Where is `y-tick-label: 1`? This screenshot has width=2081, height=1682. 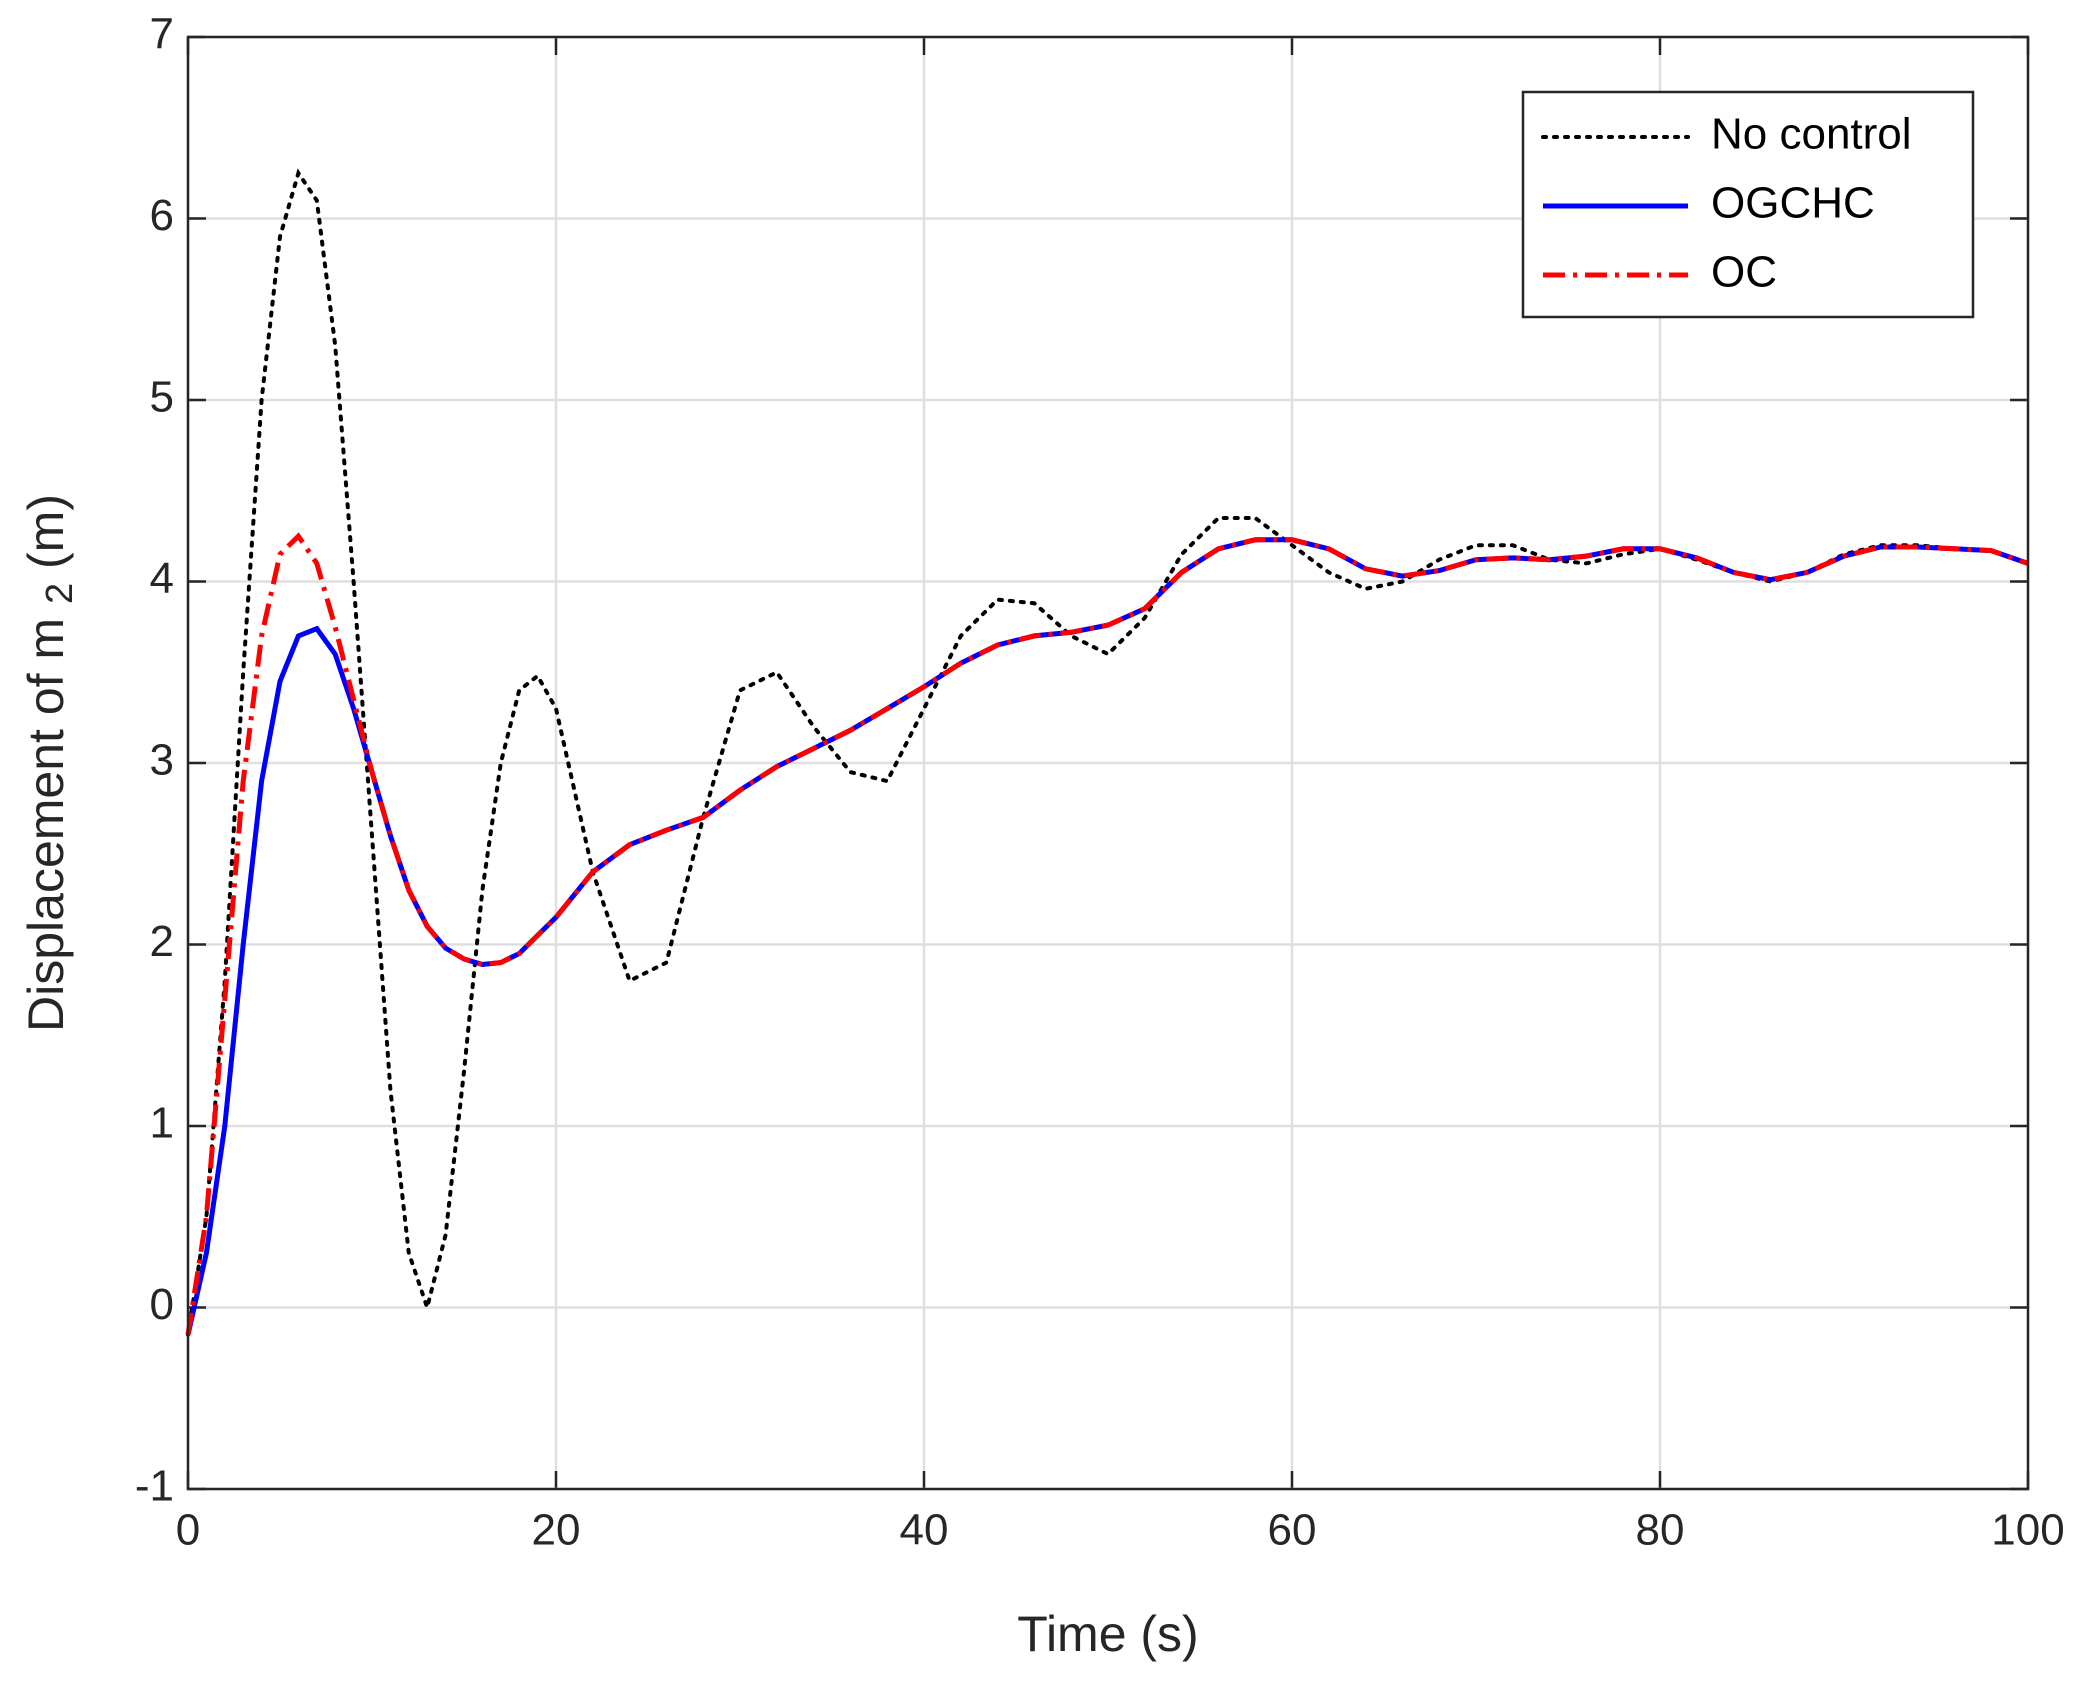 y-tick-label: 1 is located at coordinates (162, 1123).